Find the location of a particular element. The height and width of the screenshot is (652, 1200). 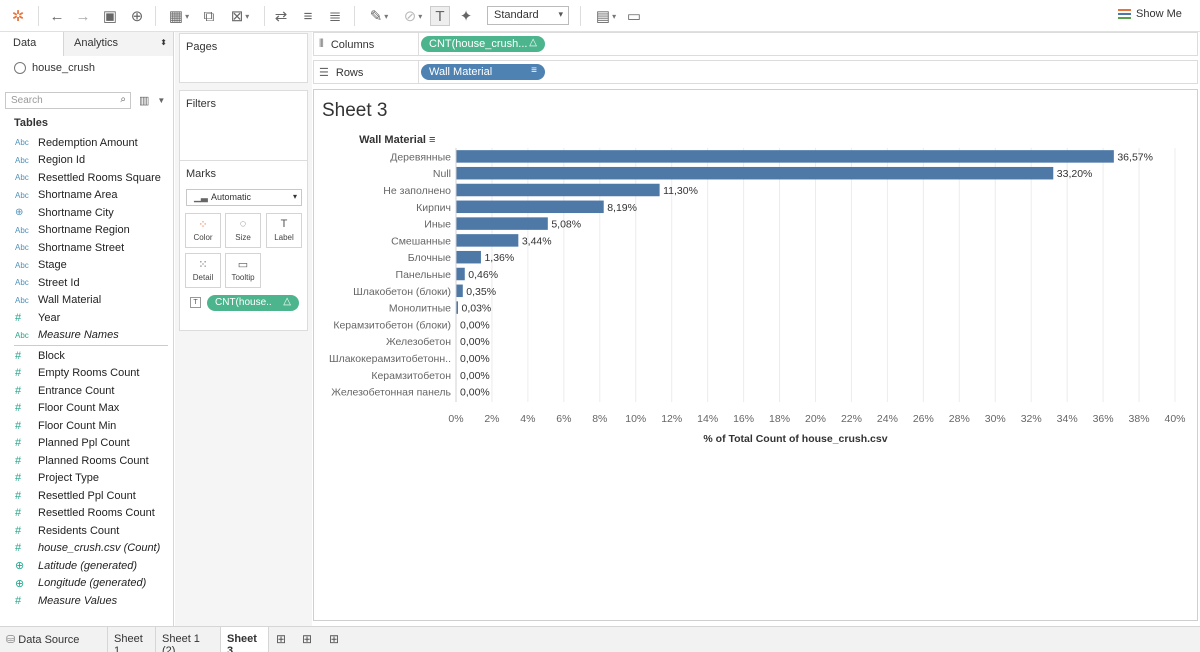

duplicate-icon: ⧉ is located at coordinates (209, 16).